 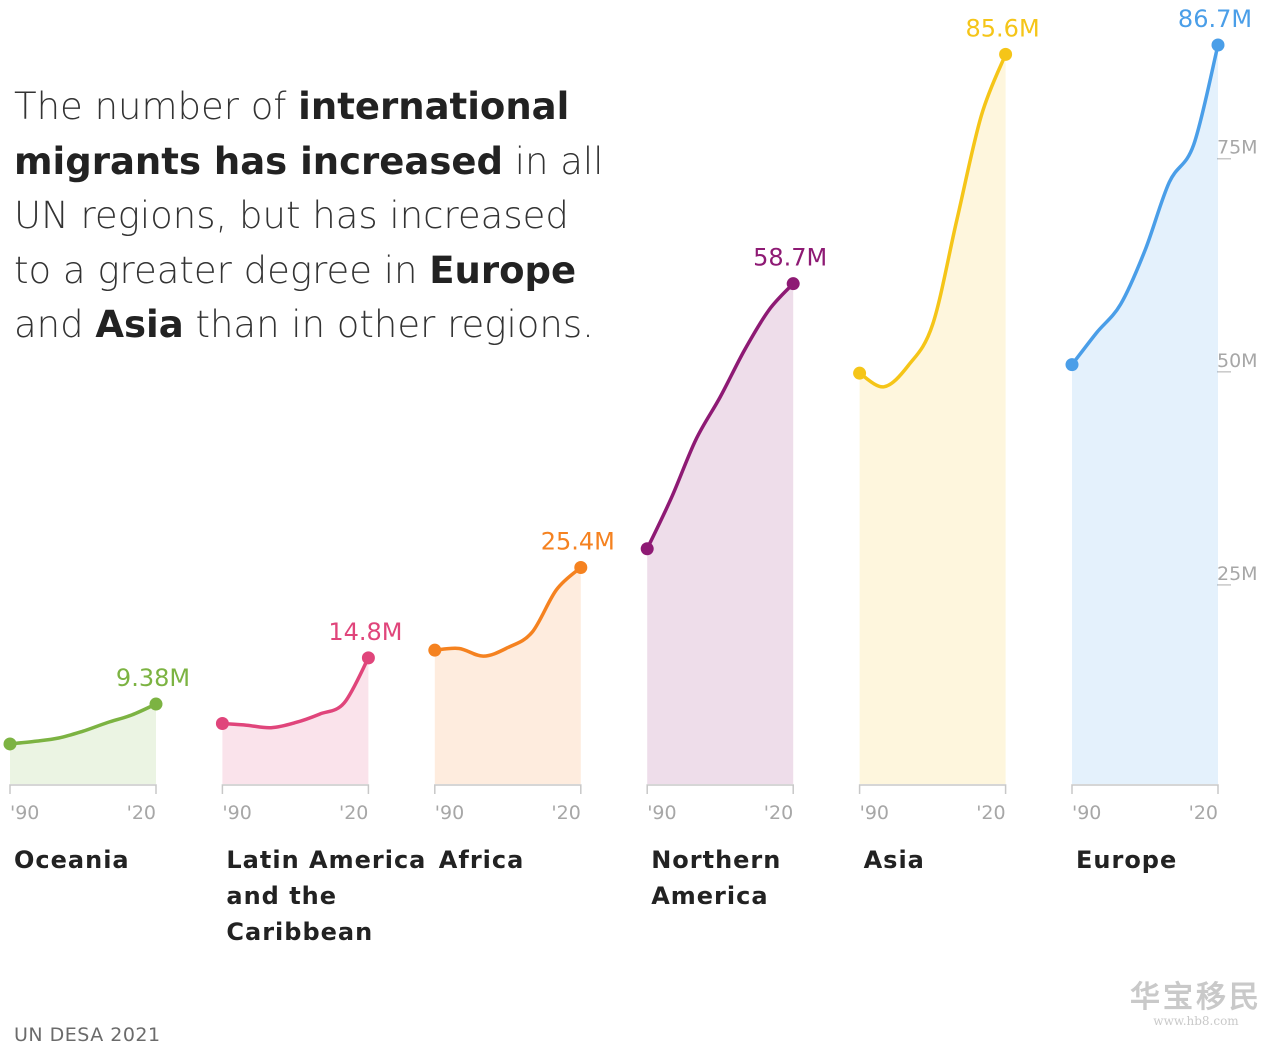 I want to click on region-label-latin-america-and-the-caribbean: Latin America and the Caribbean, so click(x=326, y=896).